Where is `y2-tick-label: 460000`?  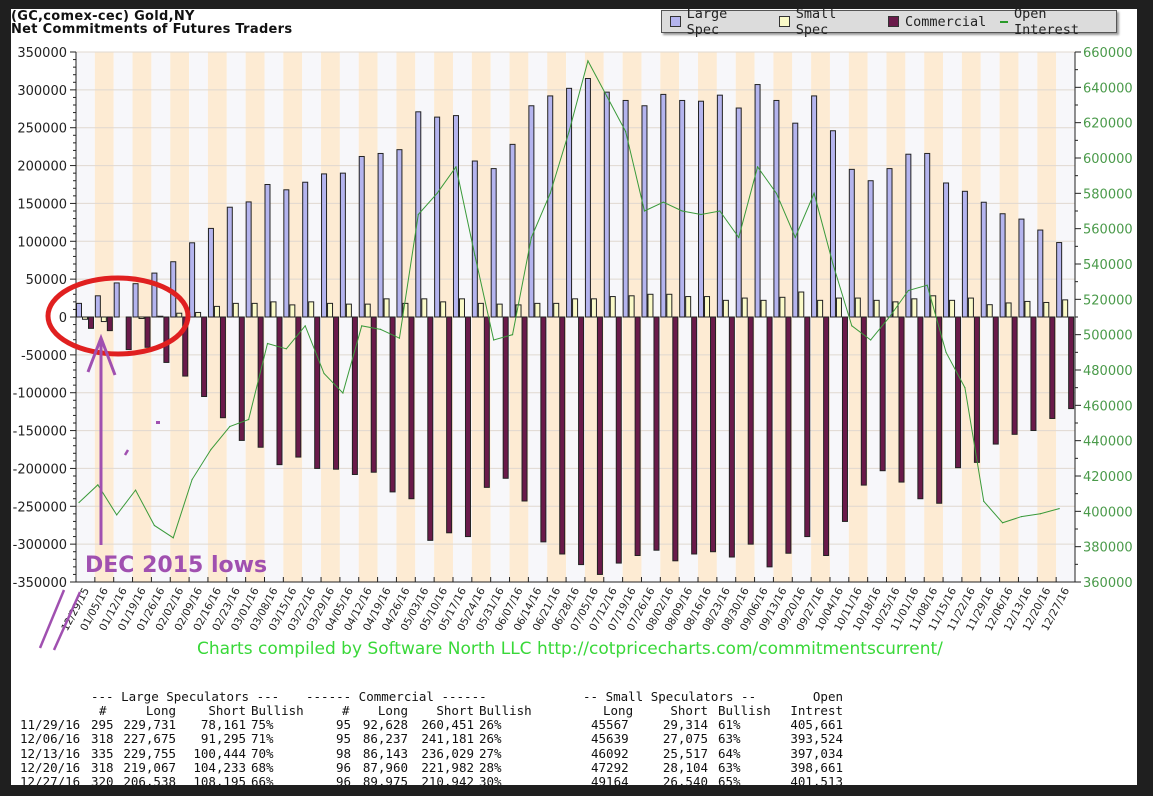 y2-tick-label: 460000 is located at coordinates (1108, 406).